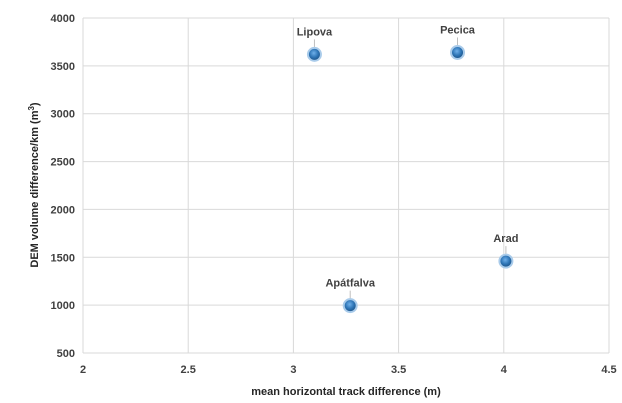 The image size is (622, 403). What do you see at coordinates (63, 306) in the screenshot?
I see `y-tick-label: 1000` at bounding box center [63, 306].